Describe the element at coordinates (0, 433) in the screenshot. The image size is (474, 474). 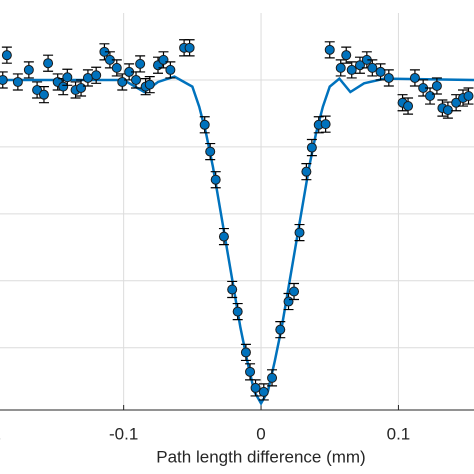
I see `x-tick-label: -0.2` at that location.